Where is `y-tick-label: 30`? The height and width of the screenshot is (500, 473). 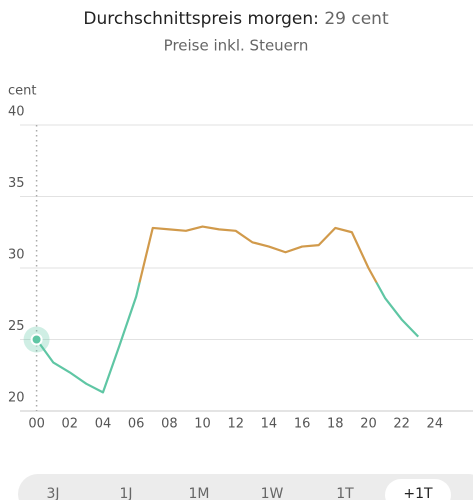 y-tick-label: 30 is located at coordinates (16, 255).